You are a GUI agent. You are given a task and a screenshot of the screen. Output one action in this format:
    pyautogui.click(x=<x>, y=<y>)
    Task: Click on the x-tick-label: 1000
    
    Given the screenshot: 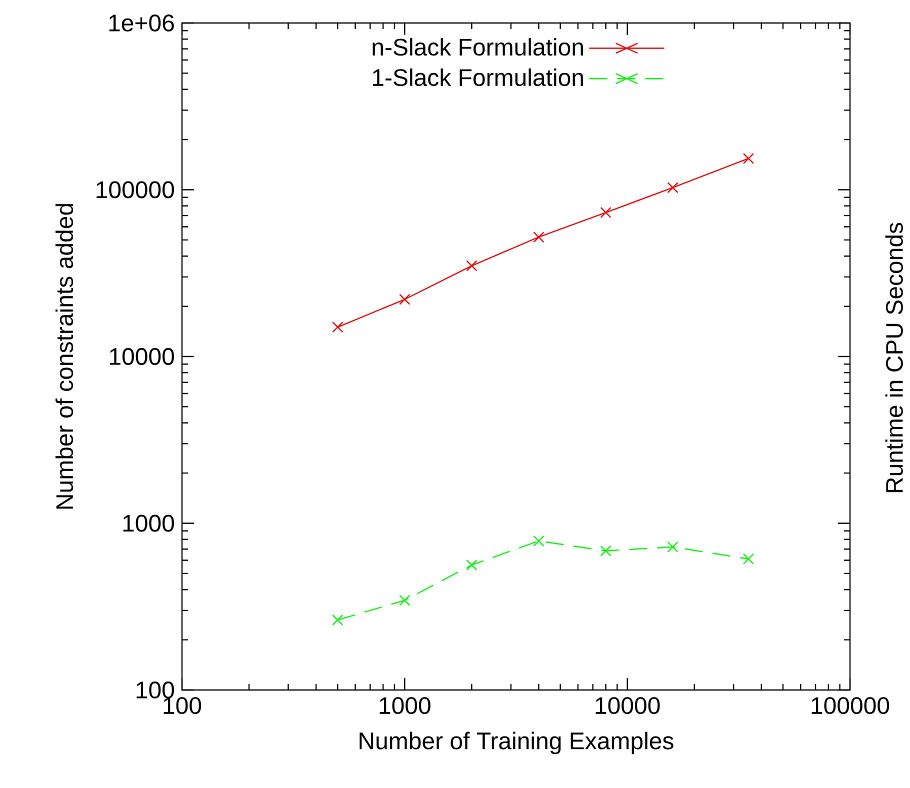 What is the action you would take?
    pyautogui.click(x=405, y=705)
    